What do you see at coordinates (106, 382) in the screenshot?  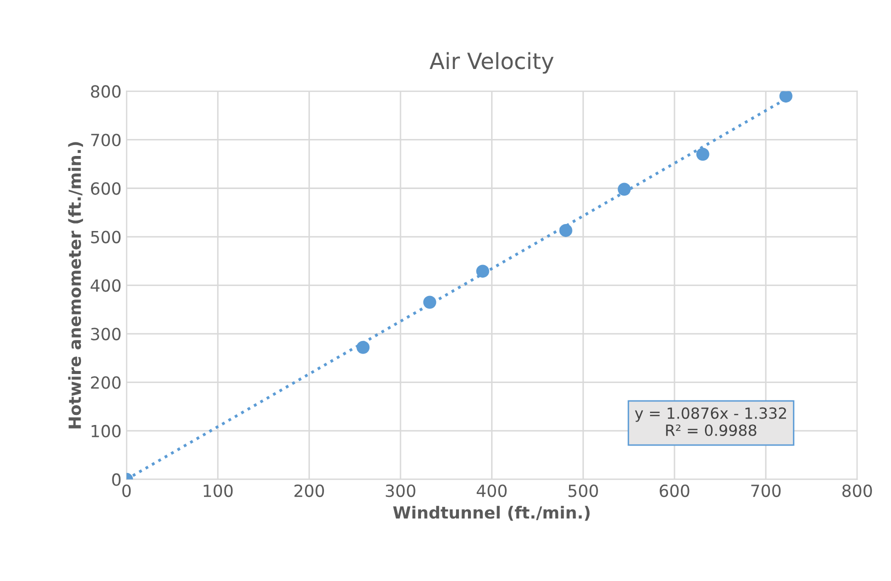 I see `y-tick-label: 200` at bounding box center [106, 382].